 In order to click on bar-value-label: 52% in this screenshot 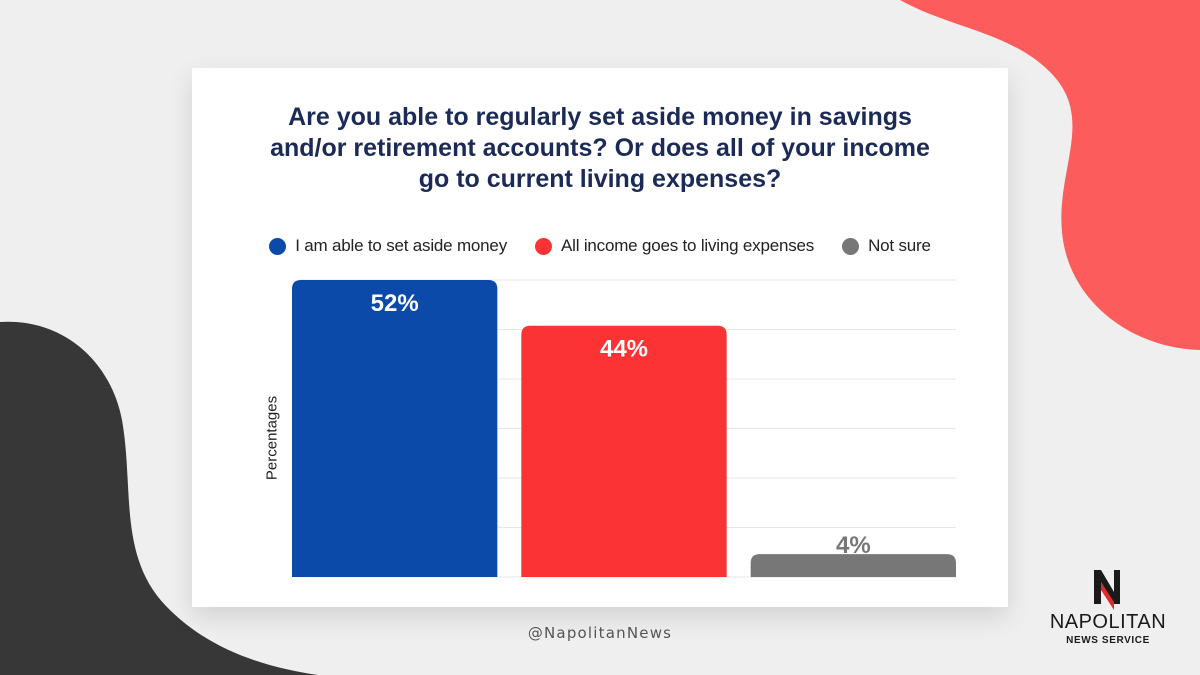, I will do `click(395, 303)`.